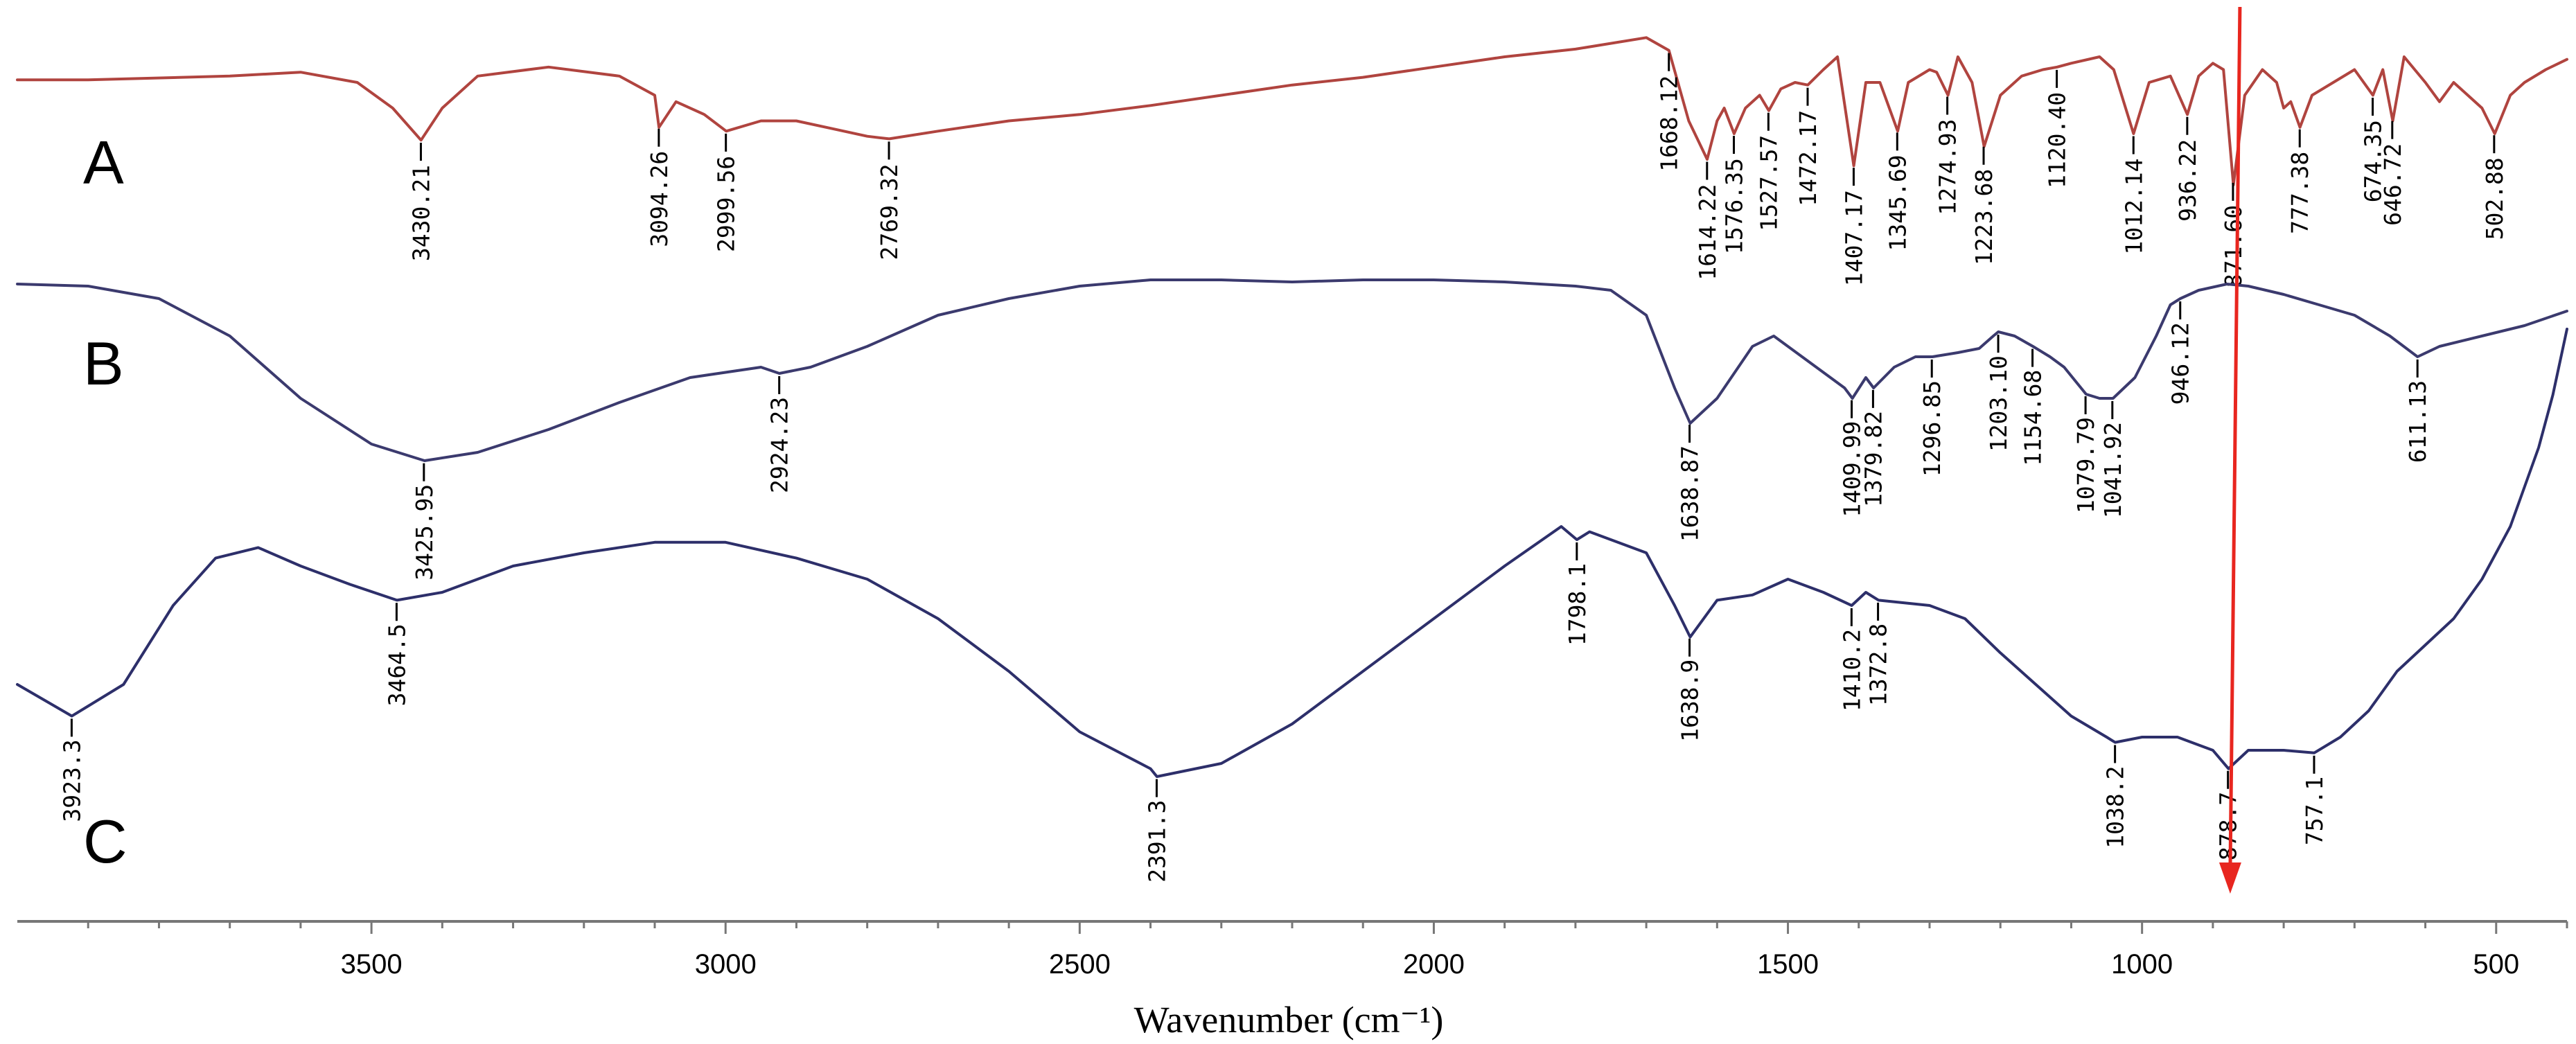  What do you see at coordinates (889, 212) in the screenshot?
I see `peak-label: 2769.32` at bounding box center [889, 212].